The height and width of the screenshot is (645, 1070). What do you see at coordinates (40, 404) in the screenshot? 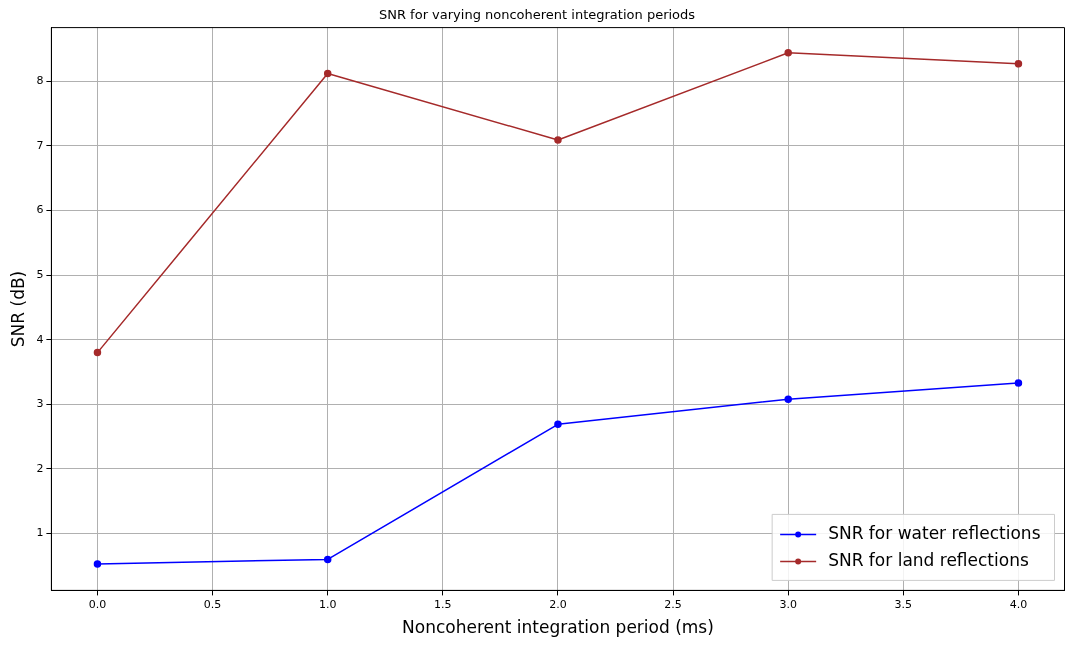
I see `y-tick-label: 3` at bounding box center [40, 404].